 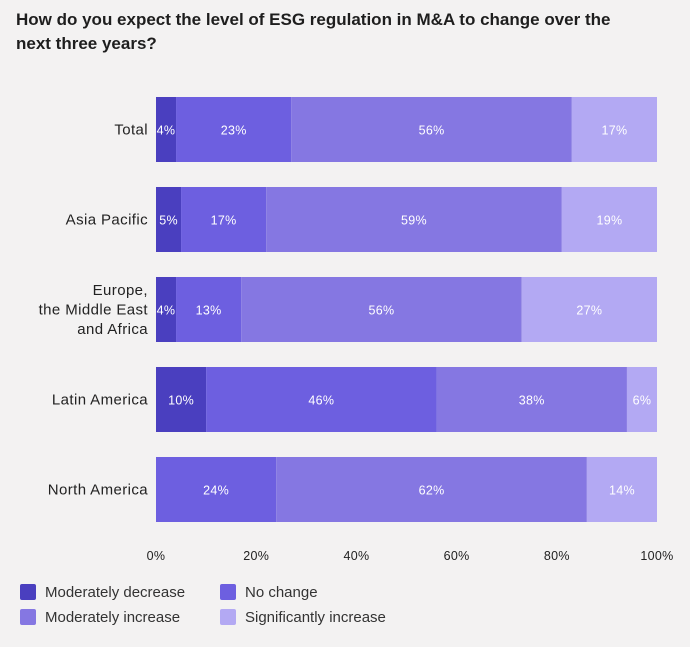 What do you see at coordinates (315, 617) in the screenshot?
I see `legend-label: Significantly increase` at bounding box center [315, 617].